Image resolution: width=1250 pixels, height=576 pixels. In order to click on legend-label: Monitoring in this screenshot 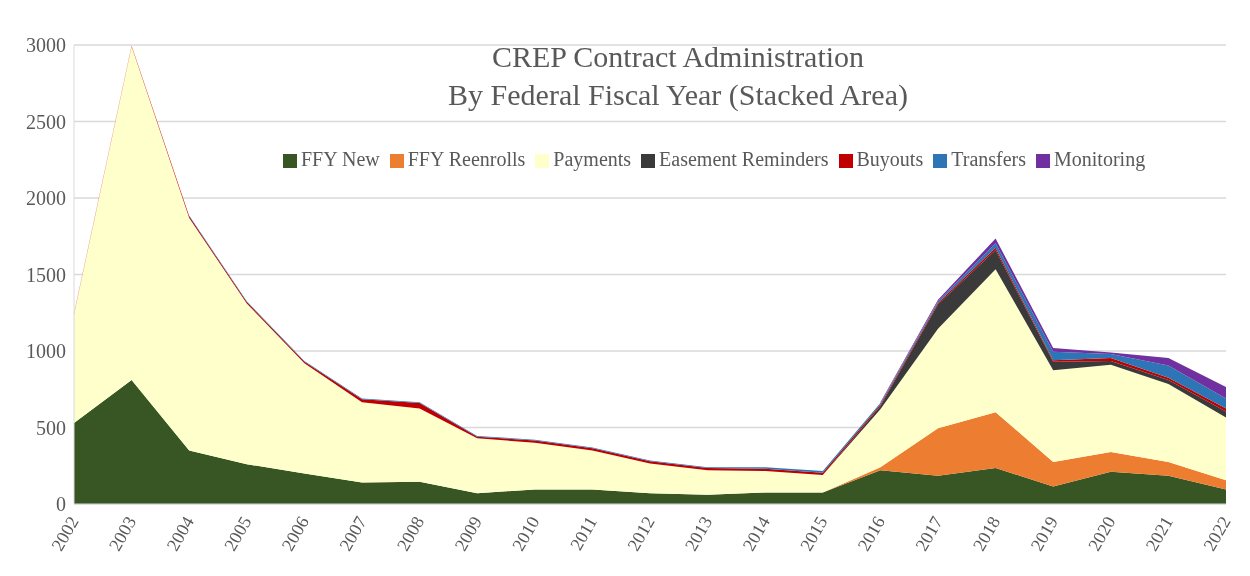, I will do `click(1100, 159)`.